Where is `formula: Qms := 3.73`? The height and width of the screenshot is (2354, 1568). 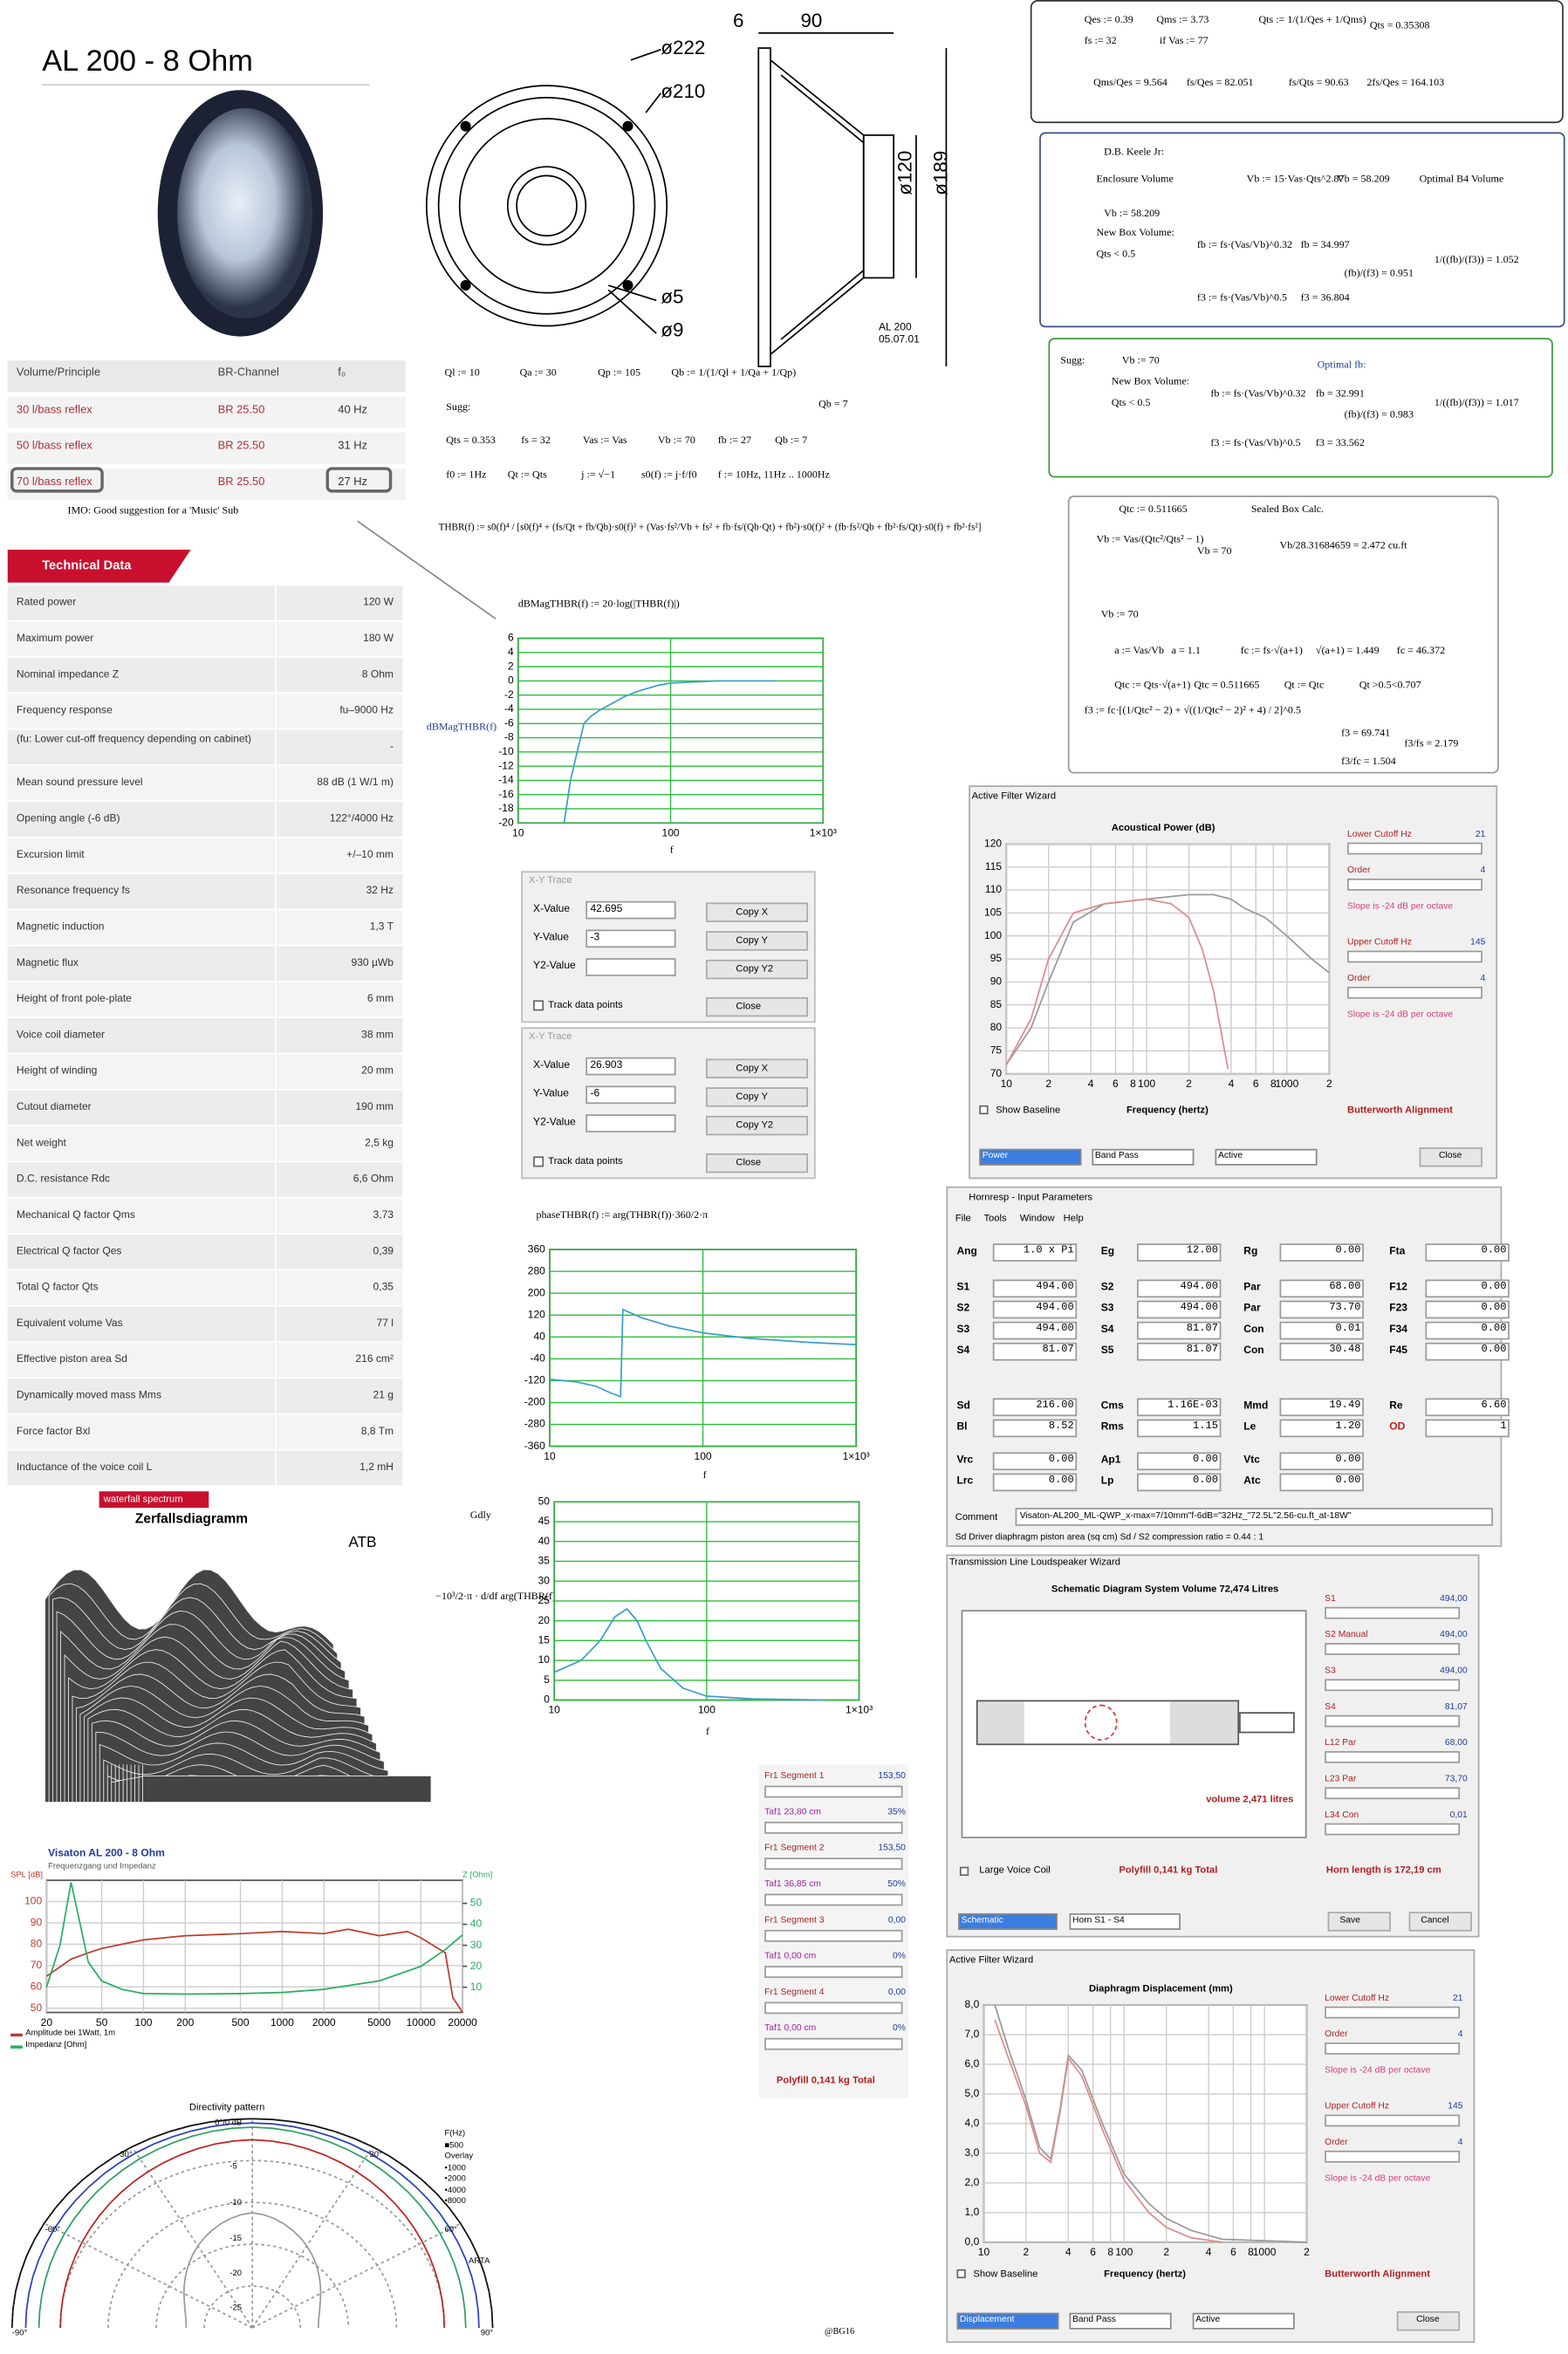
formula: Qms := 3.73 is located at coordinates (1183, 19).